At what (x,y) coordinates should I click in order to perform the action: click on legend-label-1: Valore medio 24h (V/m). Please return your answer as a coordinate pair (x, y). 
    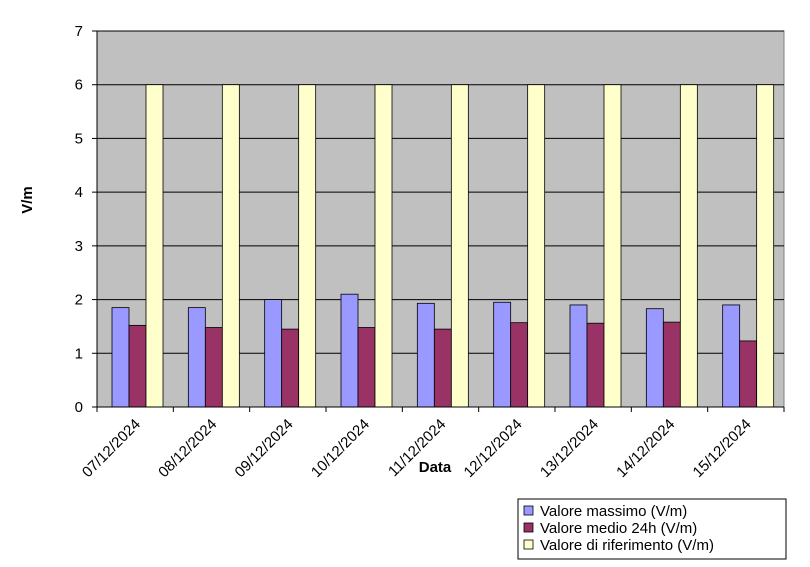
    Looking at the image, I should click on (618, 528).